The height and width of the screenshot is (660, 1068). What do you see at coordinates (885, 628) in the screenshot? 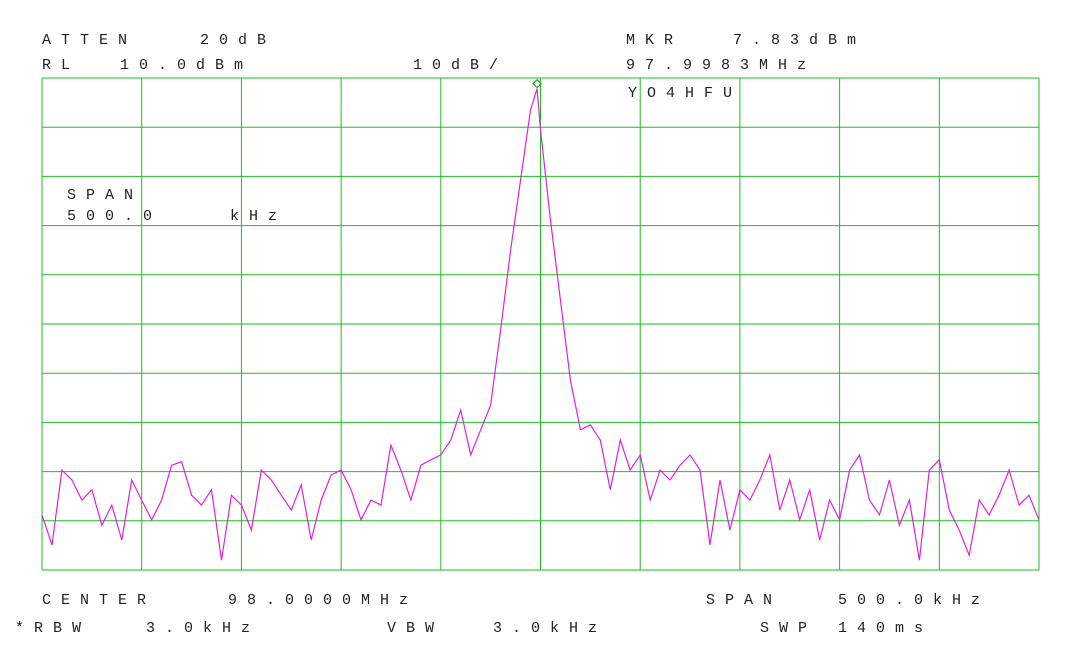
I see `annotation: 140ms` at bounding box center [885, 628].